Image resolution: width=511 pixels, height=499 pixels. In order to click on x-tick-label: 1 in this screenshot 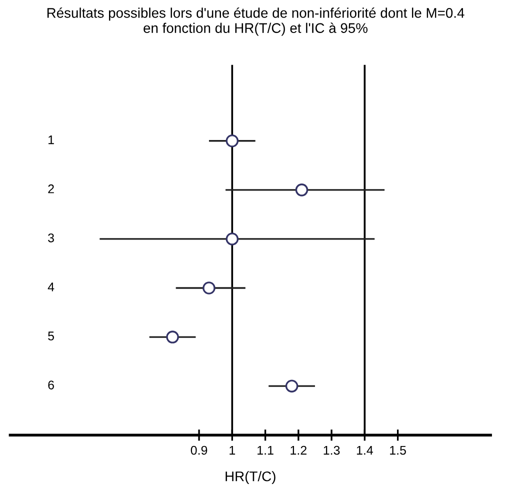, I will do `click(233, 450)`.